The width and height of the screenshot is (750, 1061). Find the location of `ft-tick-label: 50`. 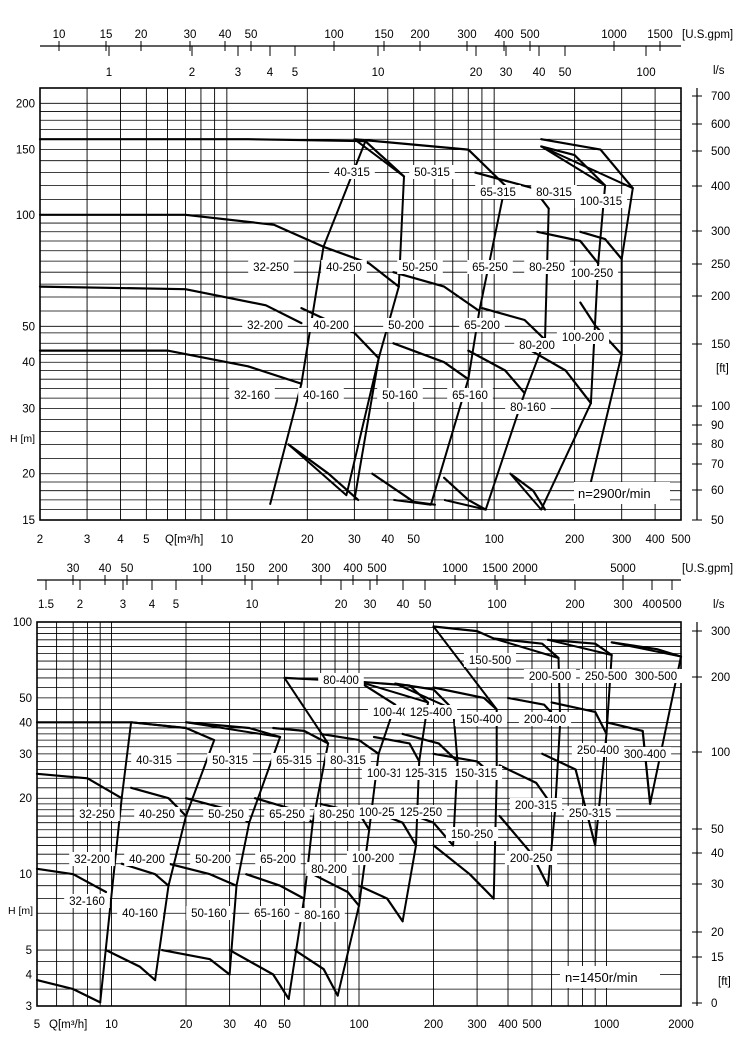

ft-tick-label: 50 is located at coordinates (717, 521).